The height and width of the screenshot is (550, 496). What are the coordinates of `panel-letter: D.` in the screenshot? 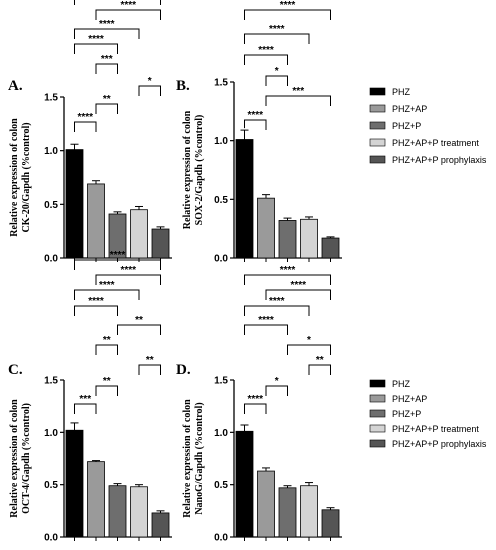 It's located at (183, 370).